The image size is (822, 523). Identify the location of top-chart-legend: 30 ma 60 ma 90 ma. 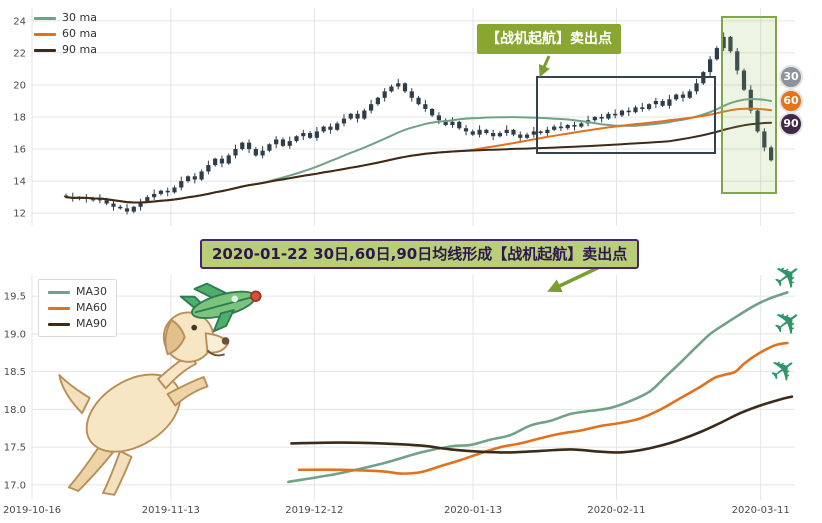
(65, 34).